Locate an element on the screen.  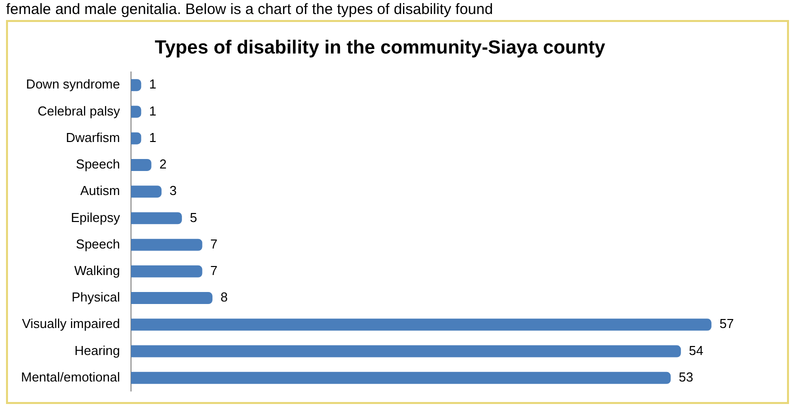
y-tick-label: Walking is located at coordinates (97, 270).